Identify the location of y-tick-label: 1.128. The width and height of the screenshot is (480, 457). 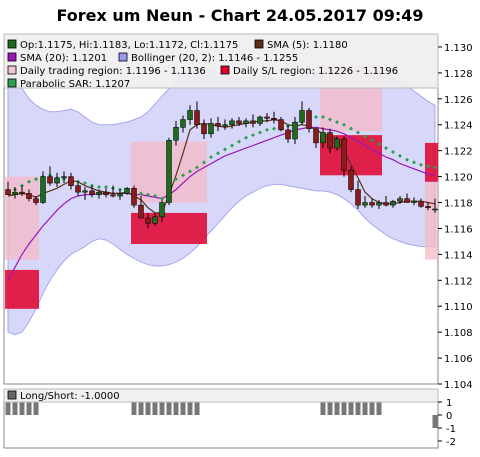
(458, 74).